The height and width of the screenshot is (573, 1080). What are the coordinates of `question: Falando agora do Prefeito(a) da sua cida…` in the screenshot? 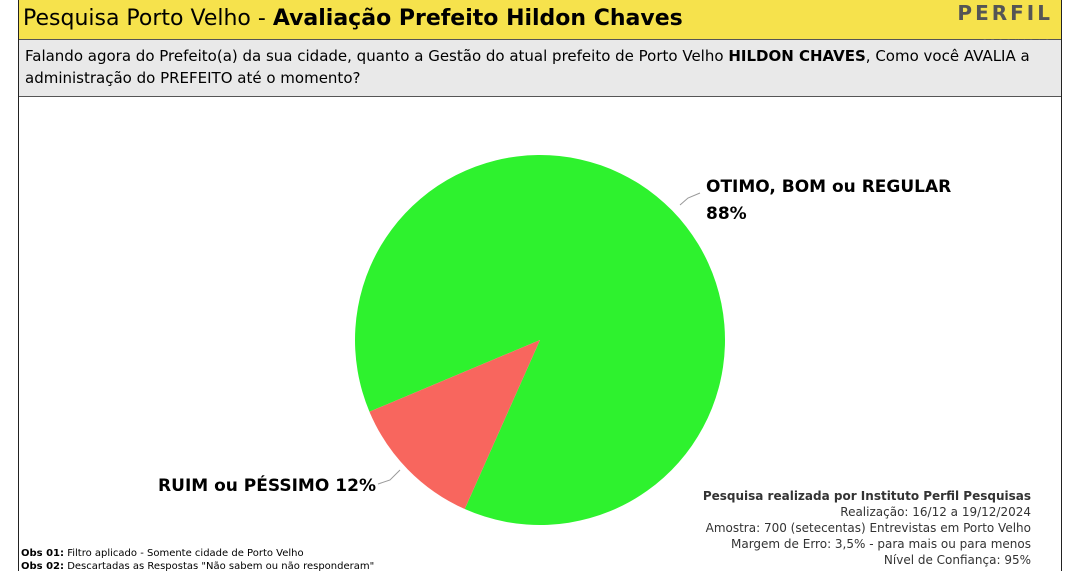 It's located at (540, 68).